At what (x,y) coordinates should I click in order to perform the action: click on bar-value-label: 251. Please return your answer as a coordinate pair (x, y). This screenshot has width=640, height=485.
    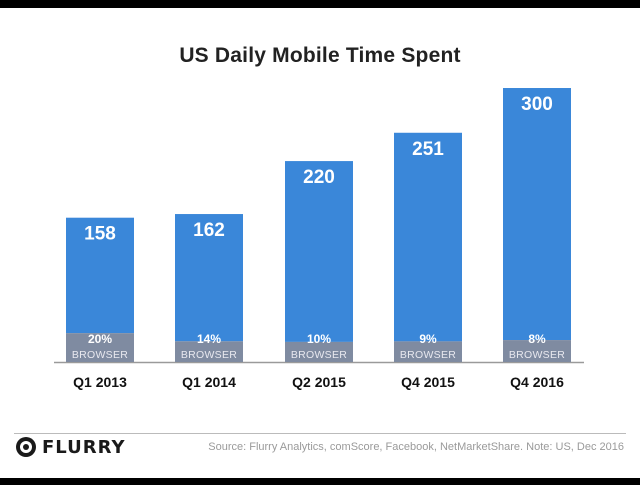
    Looking at the image, I should click on (428, 149).